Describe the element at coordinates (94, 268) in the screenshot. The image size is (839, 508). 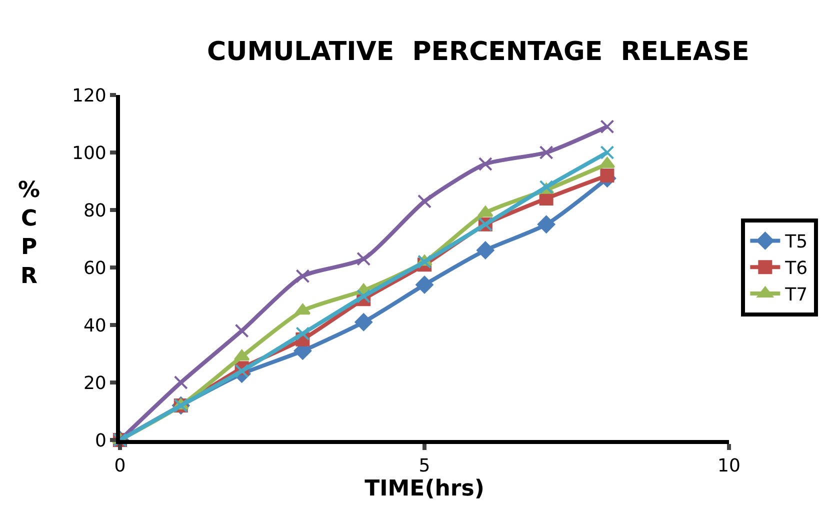
I see `y-tick-label: 60` at that location.